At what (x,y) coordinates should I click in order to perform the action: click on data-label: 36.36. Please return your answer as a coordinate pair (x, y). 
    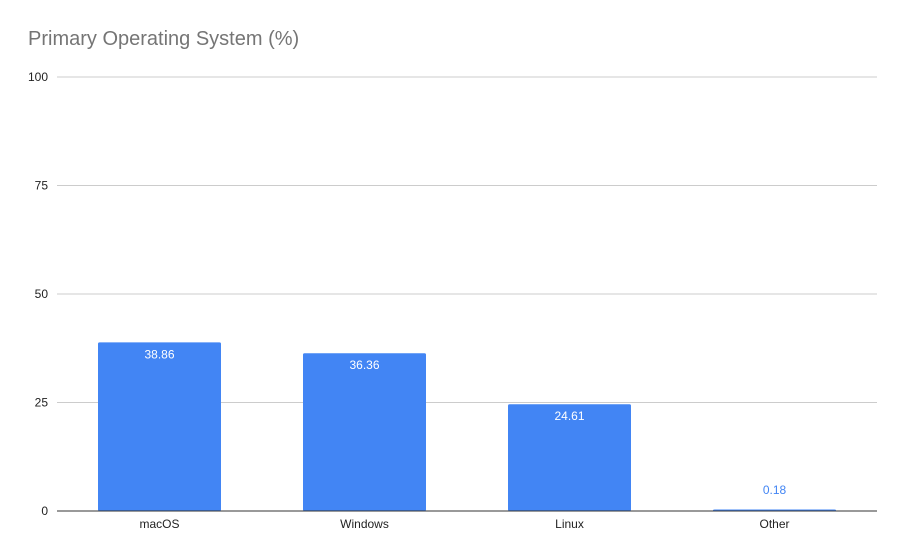
    Looking at the image, I should click on (364, 365).